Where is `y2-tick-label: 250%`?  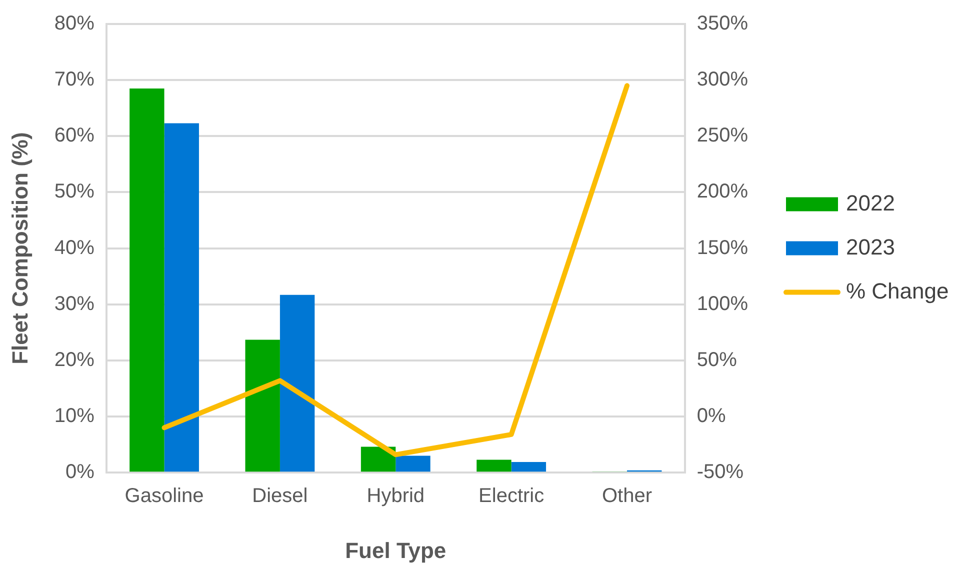
y2-tick-label: 250% is located at coordinates (722, 135).